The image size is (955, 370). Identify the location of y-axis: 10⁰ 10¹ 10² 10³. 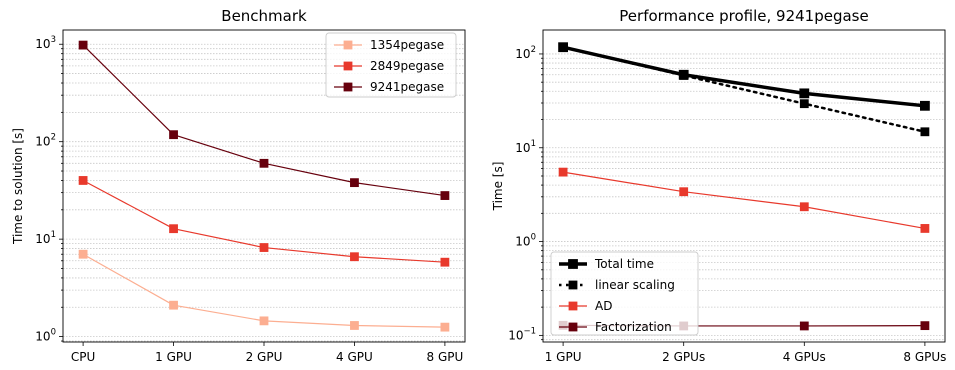
(49, 189).